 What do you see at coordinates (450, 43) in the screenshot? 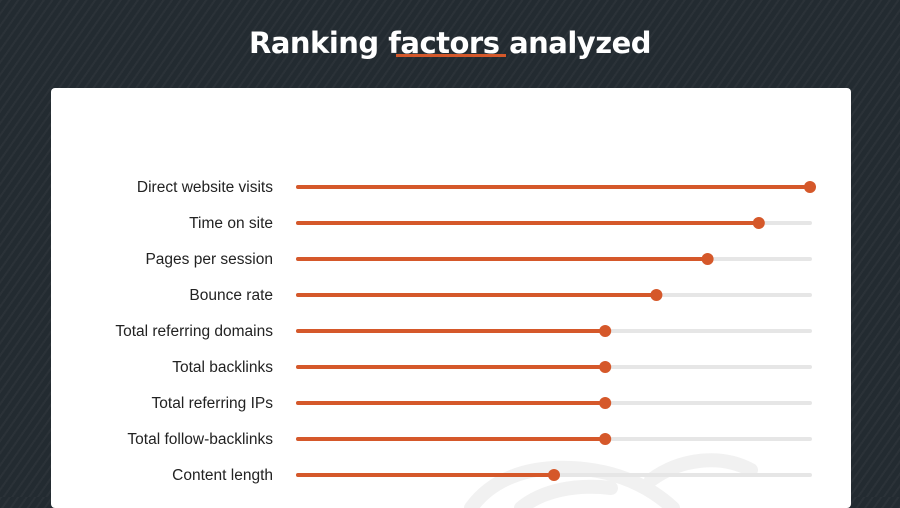
I see `page-title: Ranking factors analyzed` at bounding box center [450, 43].